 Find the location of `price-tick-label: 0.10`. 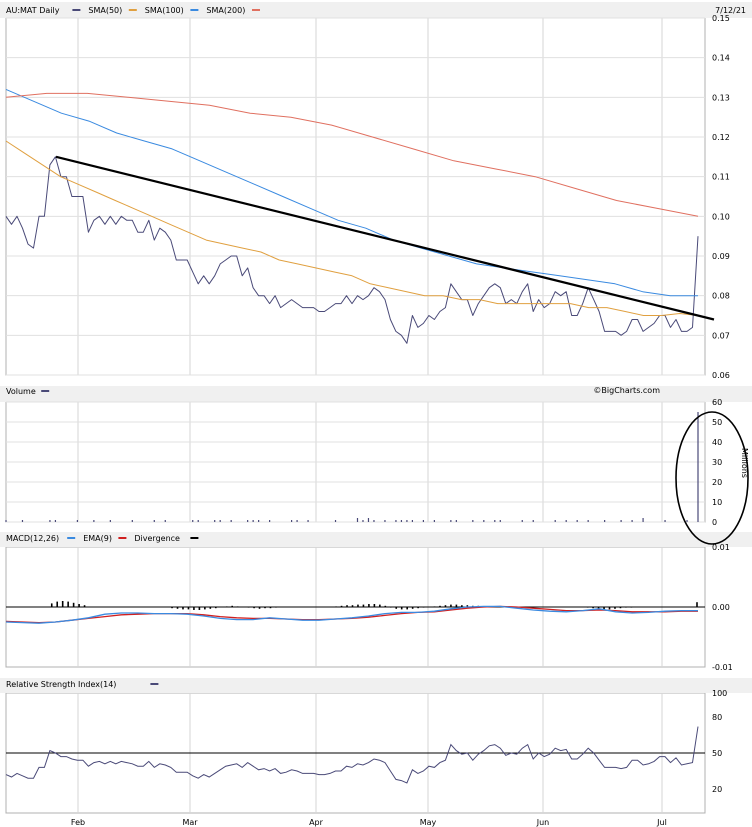

price-tick-label: 0.10 is located at coordinates (721, 216).